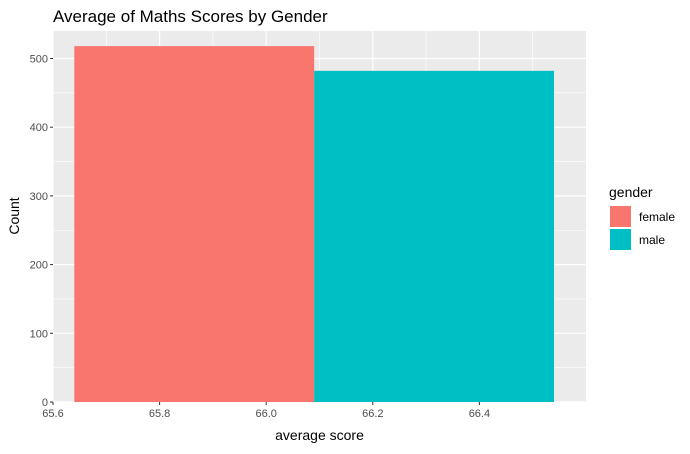 Image resolution: width=690 pixels, height=454 pixels. Describe the element at coordinates (41, 231) in the screenshot. I see `y-axis-ticks: 0 100 200 300 400 500` at that location.